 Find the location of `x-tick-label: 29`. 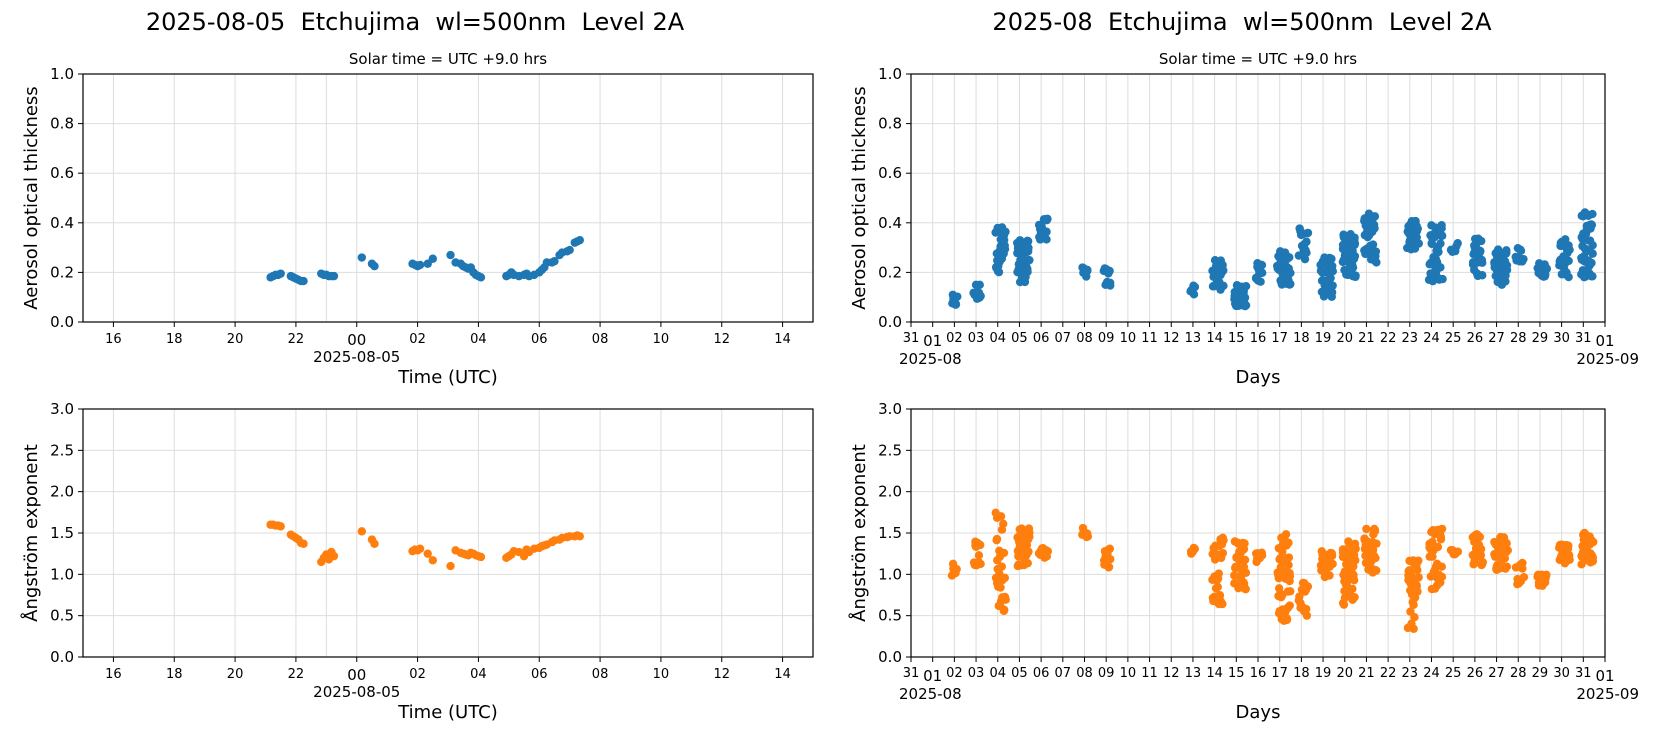

x-tick-label: 29 is located at coordinates (1540, 673).